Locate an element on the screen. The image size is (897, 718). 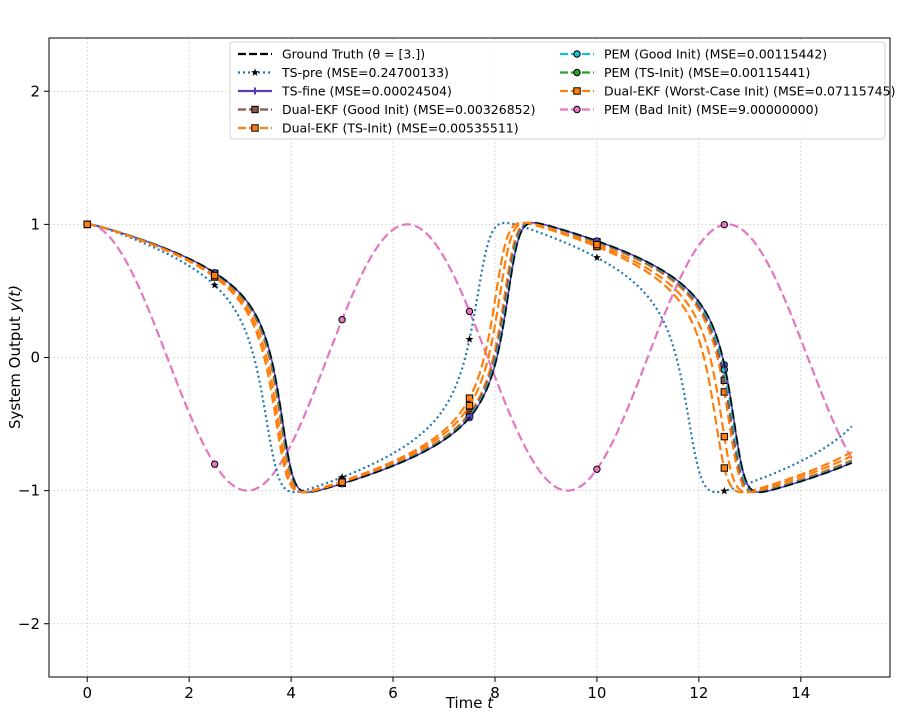
x-axis-label-var: t is located at coordinates (490, 703).